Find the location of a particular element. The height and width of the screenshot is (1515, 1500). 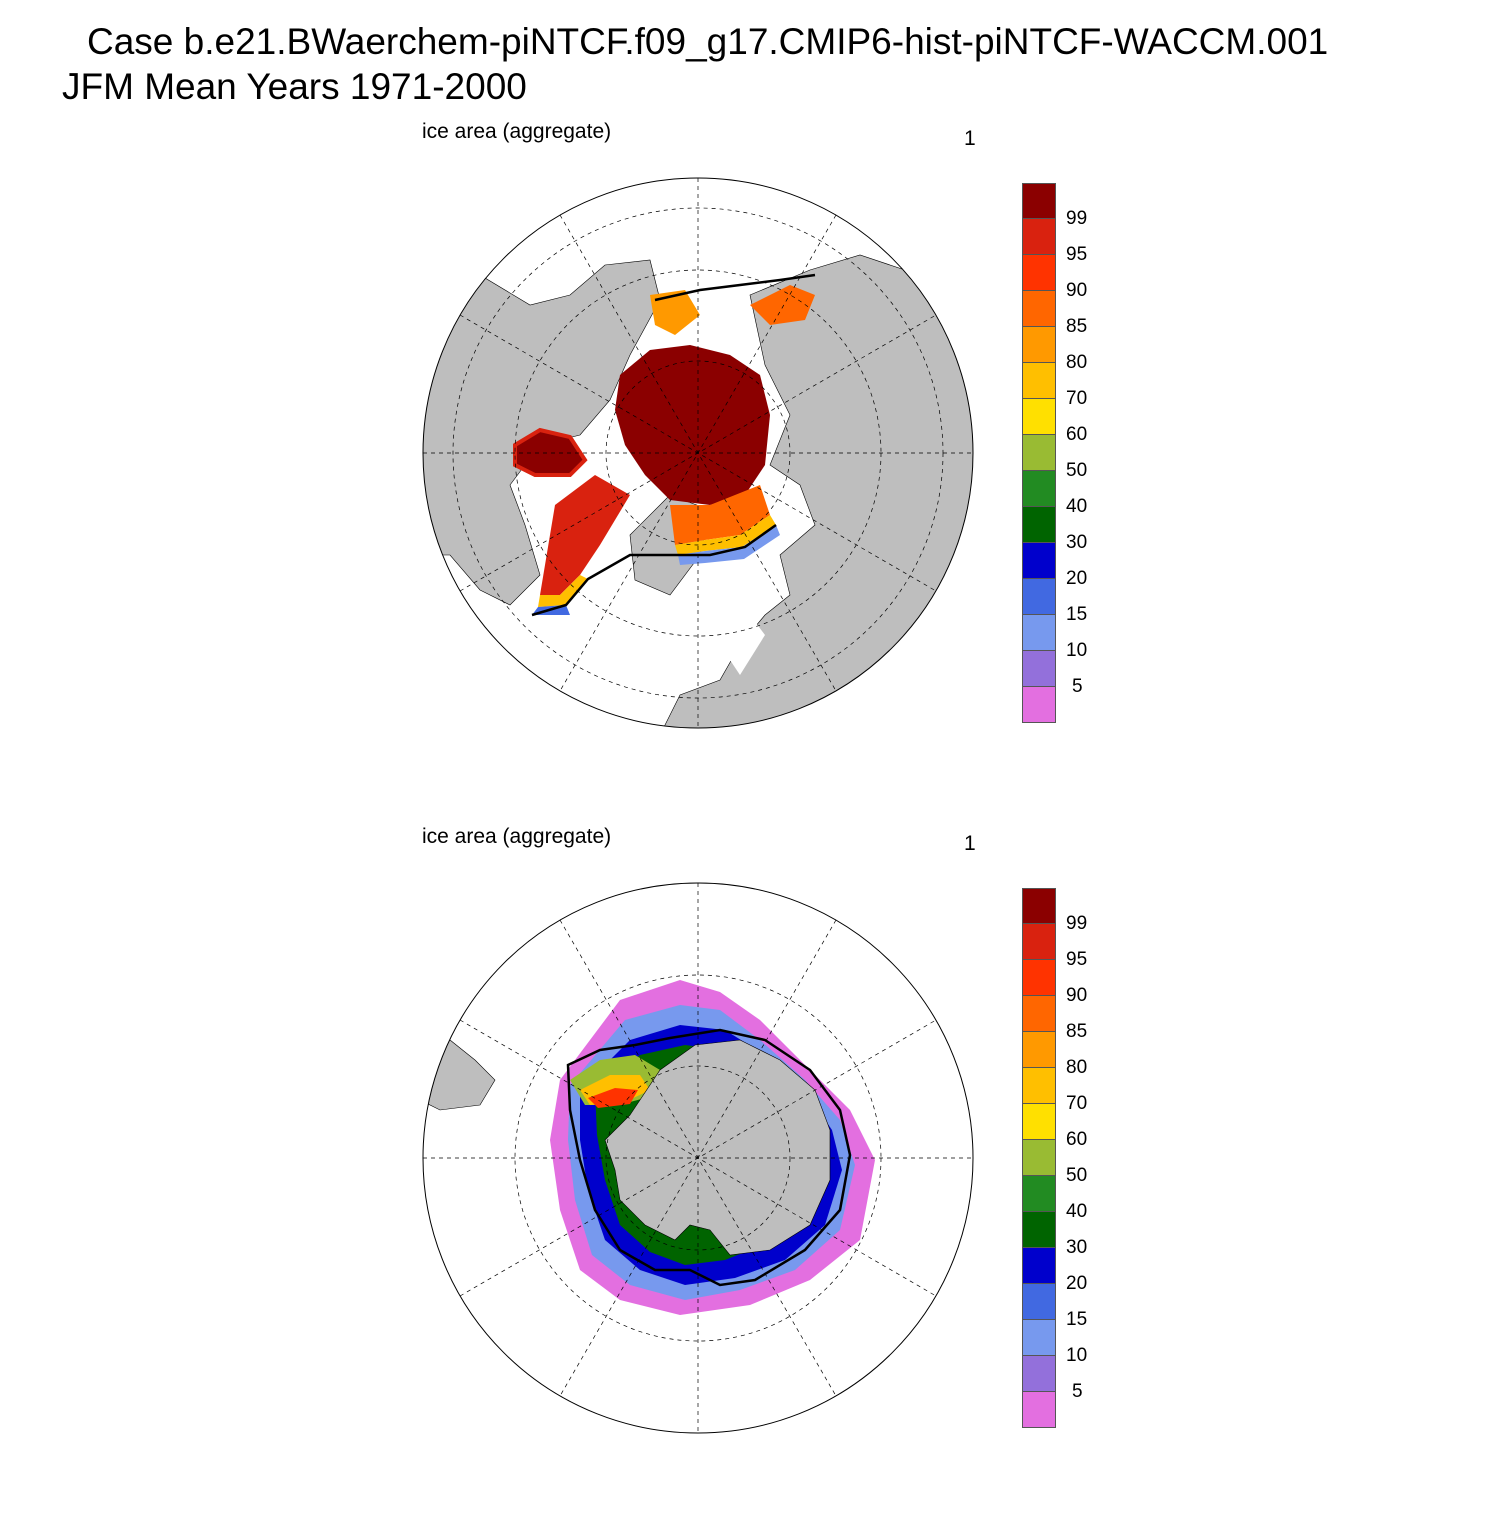

bering-sea-ice is located at coordinates (675, 312).